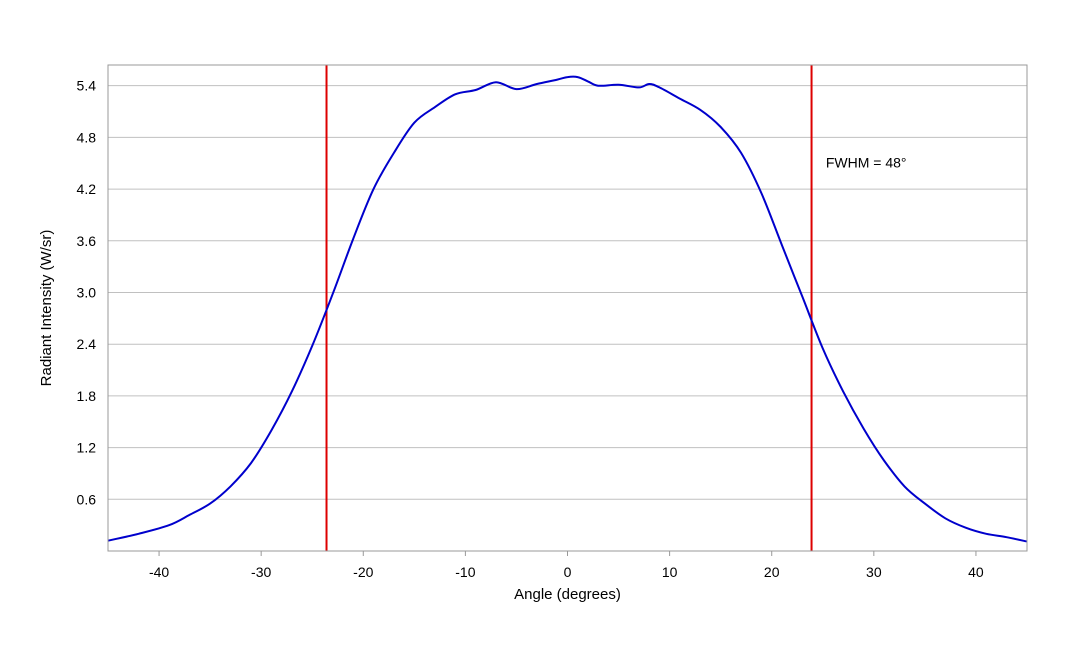 Image resolution: width=1080 pixels, height=648 pixels. Describe the element at coordinates (363, 572) in the screenshot. I see `x-tick-label: -20` at that location.